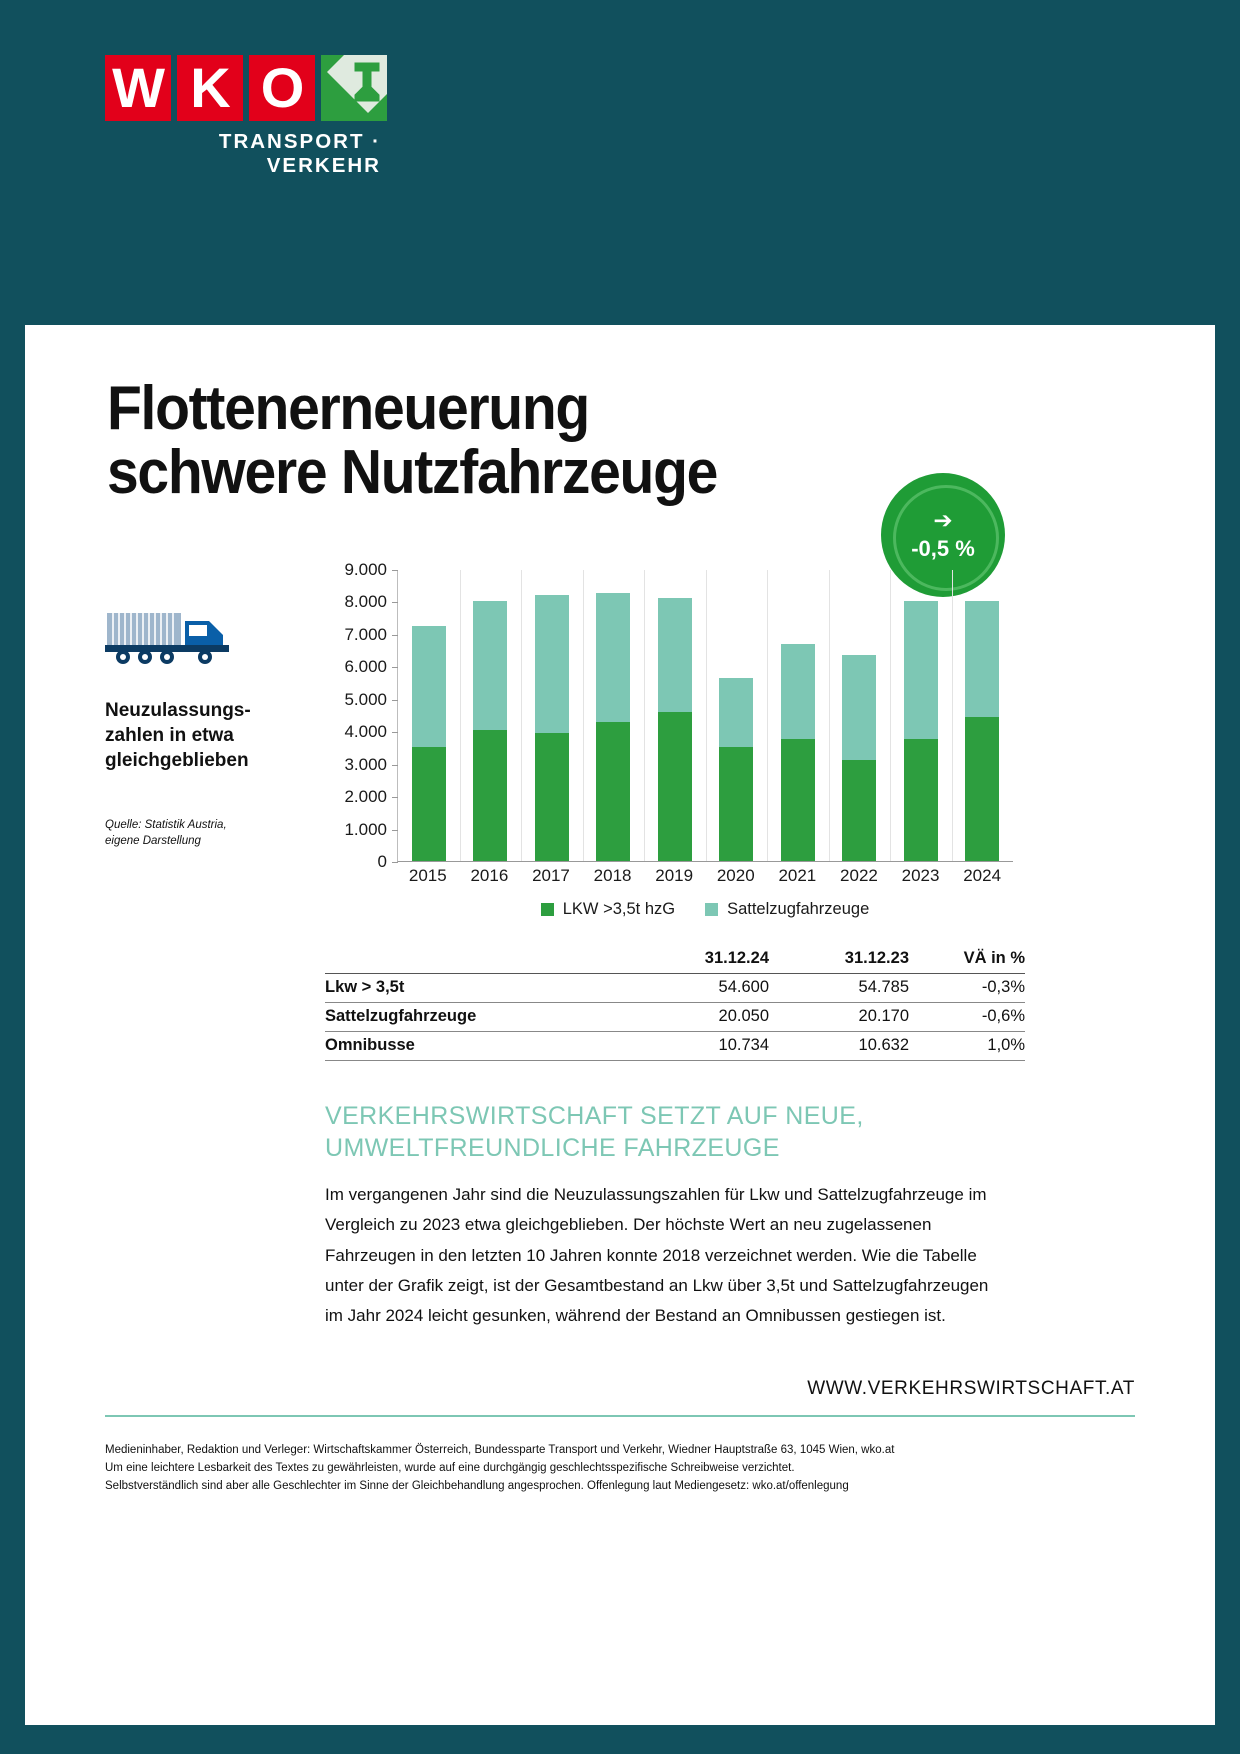 This screenshot has width=1240, height=1754. I want to click on x-axis-label: 2024, so click(982, 875).